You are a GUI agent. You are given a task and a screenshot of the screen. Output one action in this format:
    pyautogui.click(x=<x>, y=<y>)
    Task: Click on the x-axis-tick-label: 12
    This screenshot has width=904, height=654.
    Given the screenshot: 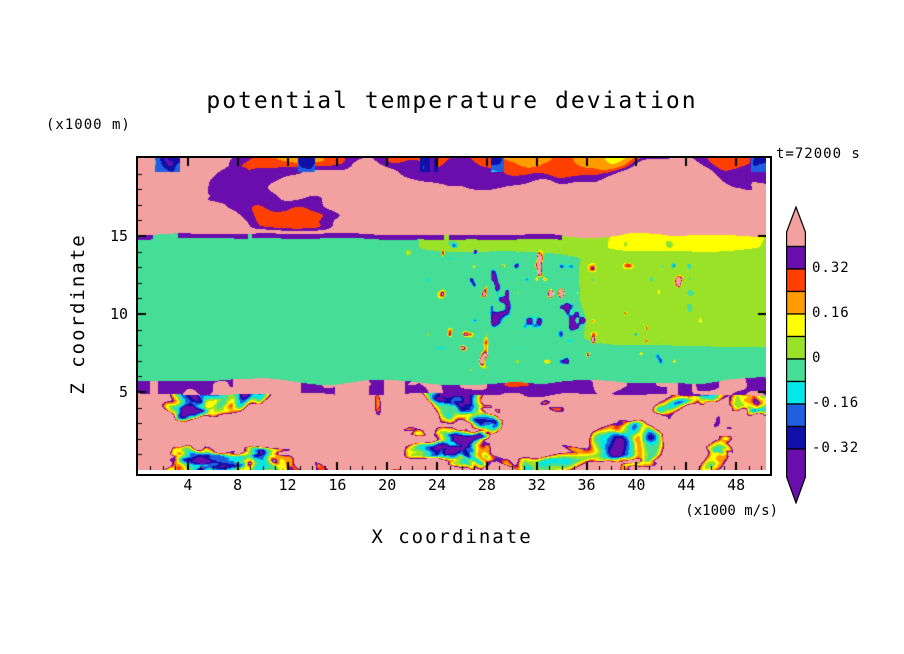 What is the action you would take?
    pyautogui.click(x=287, y=485)
    